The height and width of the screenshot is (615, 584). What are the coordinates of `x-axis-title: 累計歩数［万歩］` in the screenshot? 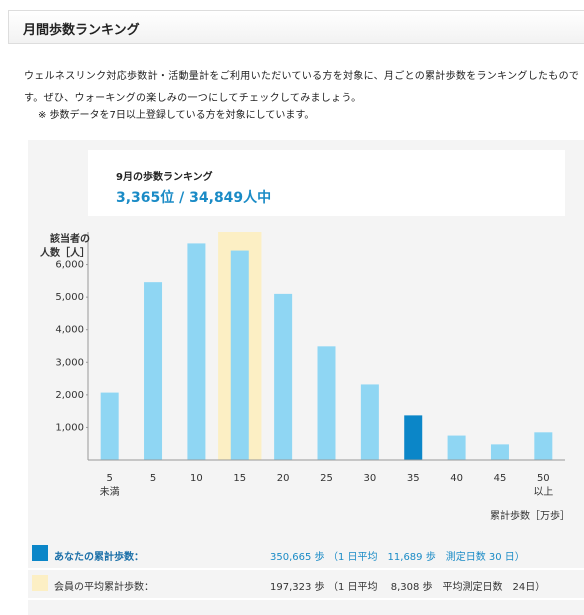 It's located at (530, 516).